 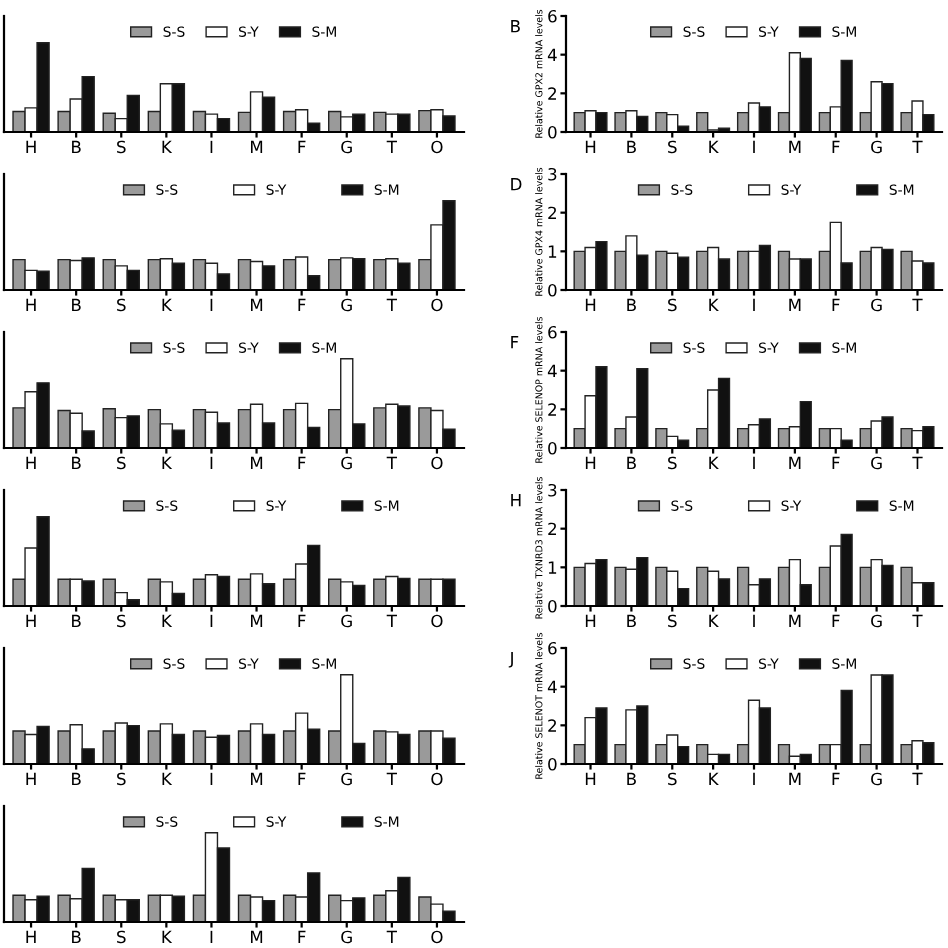 What do you see at coordinates (552, 174) in the screenshot?
I see `y-tick-label: 3` at bounding box center [552, 174].